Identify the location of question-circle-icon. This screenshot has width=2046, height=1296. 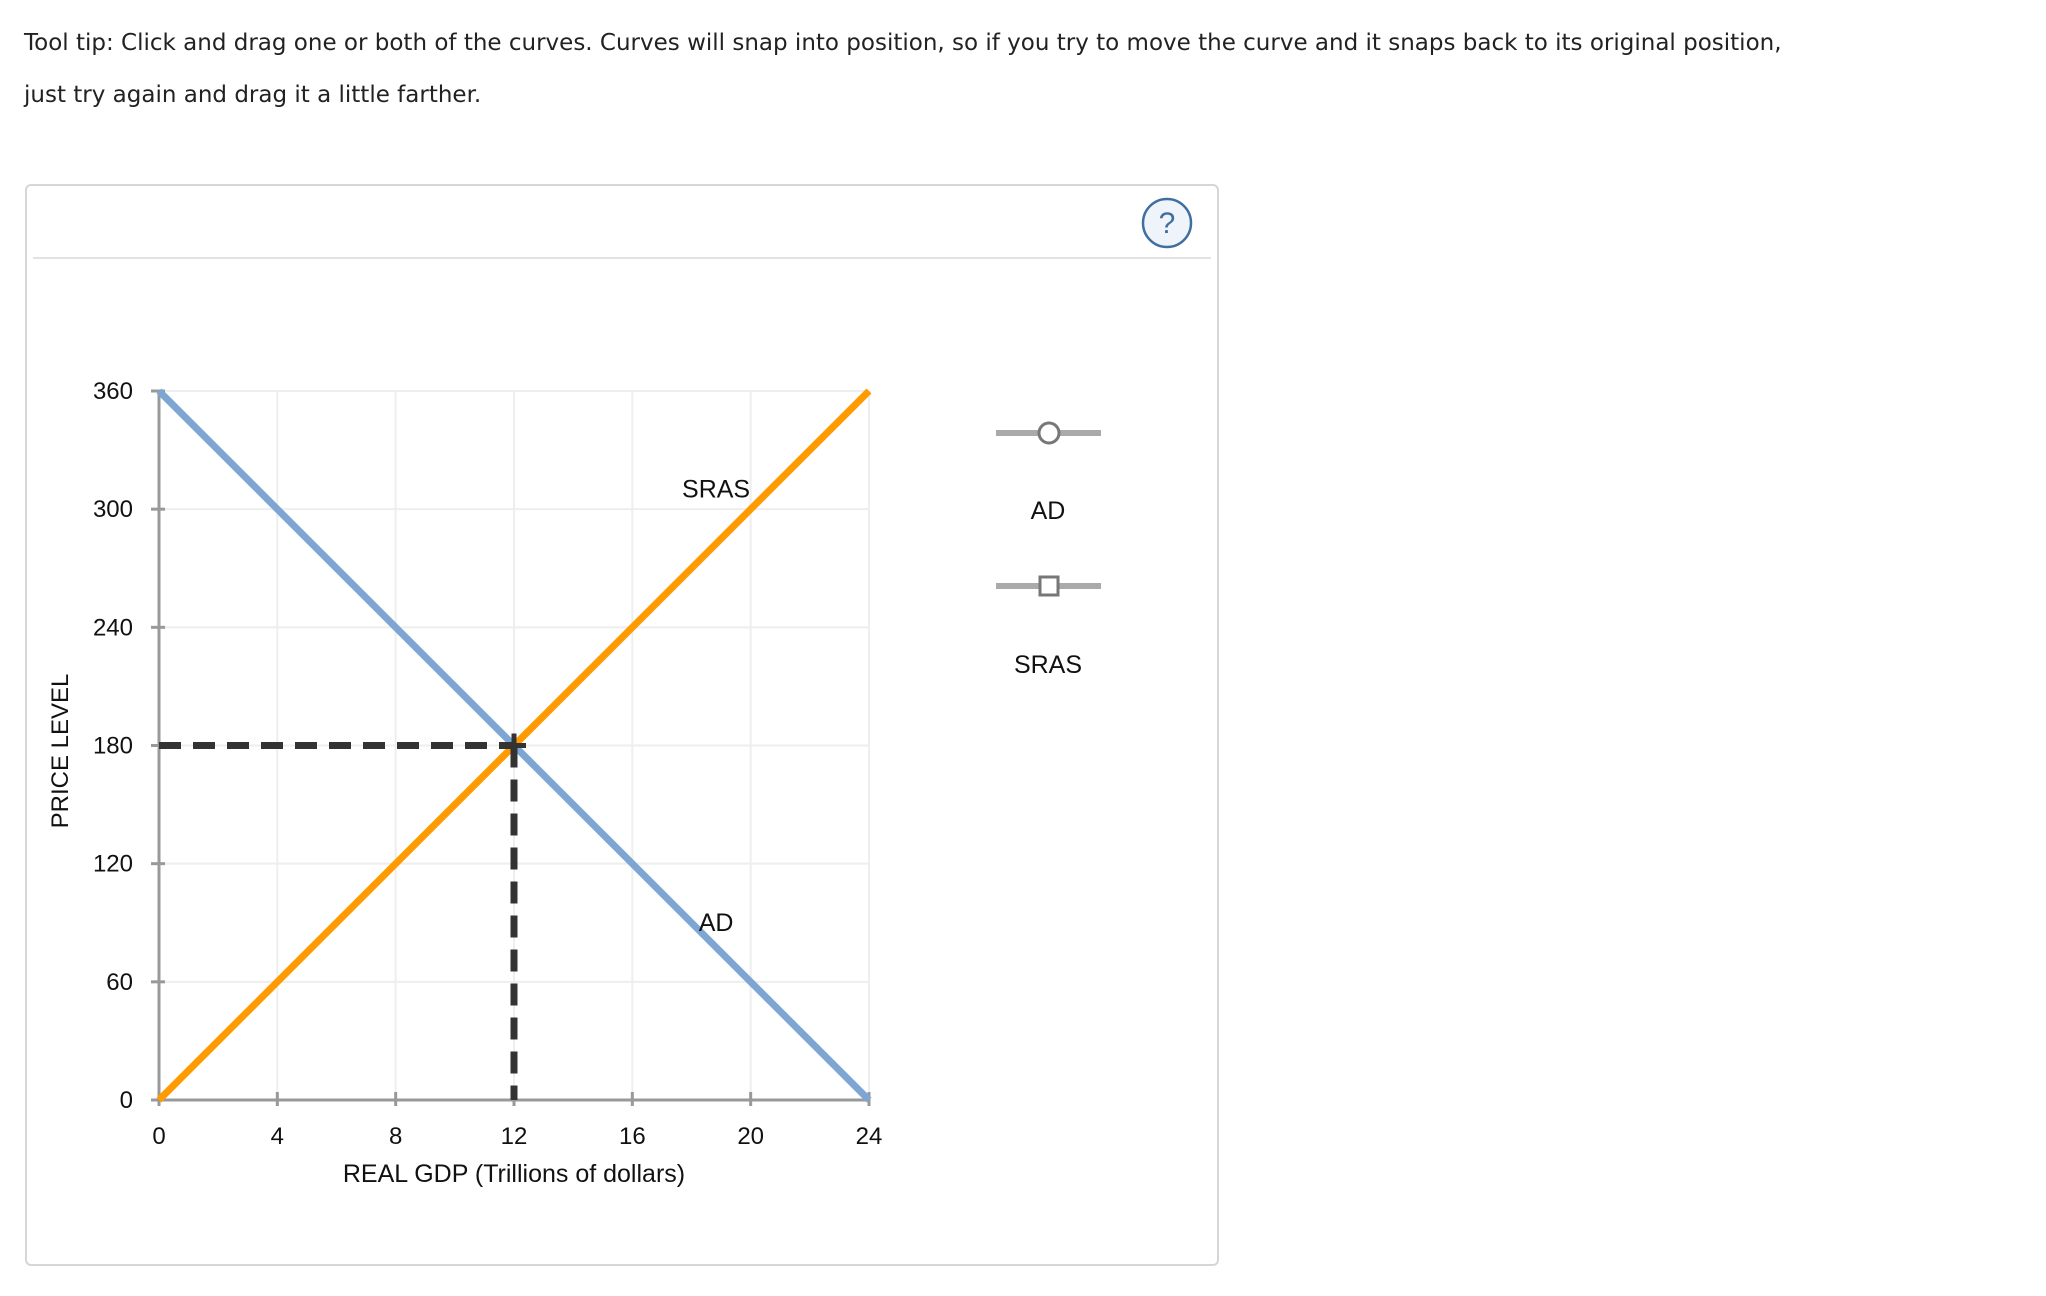
(1167, 223).